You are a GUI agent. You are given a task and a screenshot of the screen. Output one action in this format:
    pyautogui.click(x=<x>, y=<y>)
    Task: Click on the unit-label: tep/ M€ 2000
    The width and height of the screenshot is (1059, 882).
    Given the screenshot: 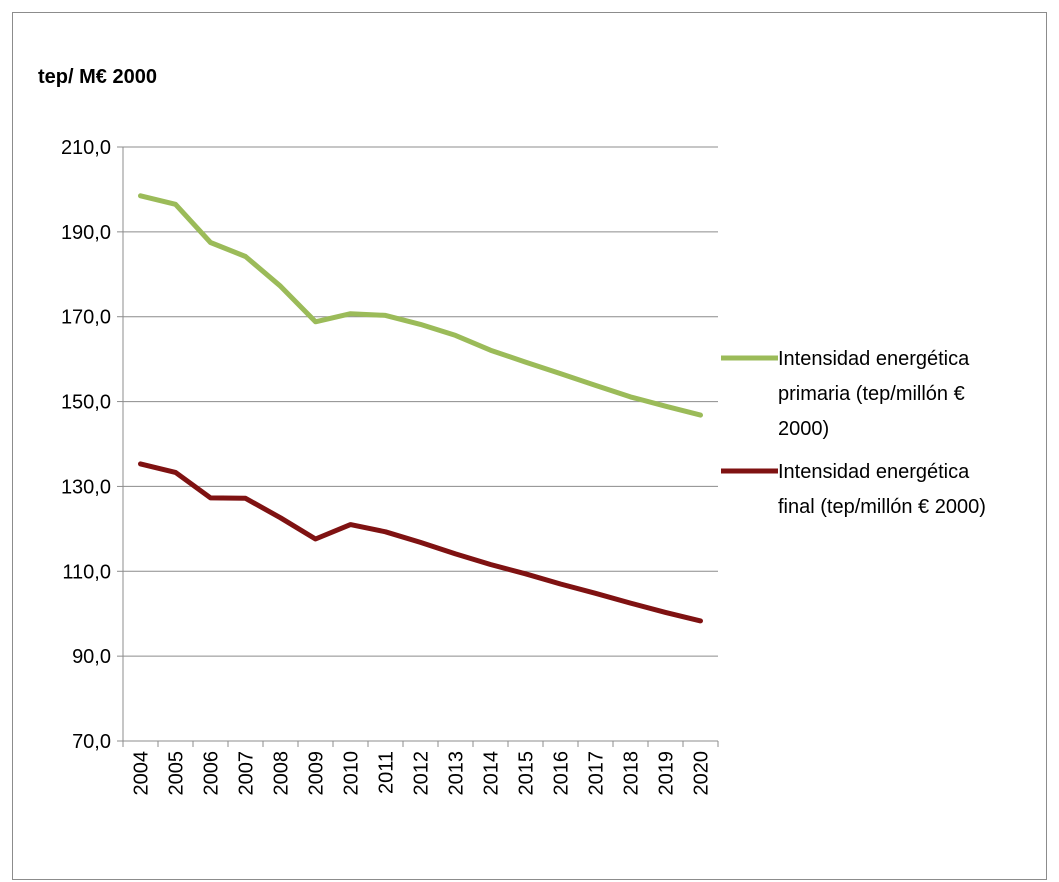 What is the action you would take?
    pyautogui.click(x=97, y=77)
    